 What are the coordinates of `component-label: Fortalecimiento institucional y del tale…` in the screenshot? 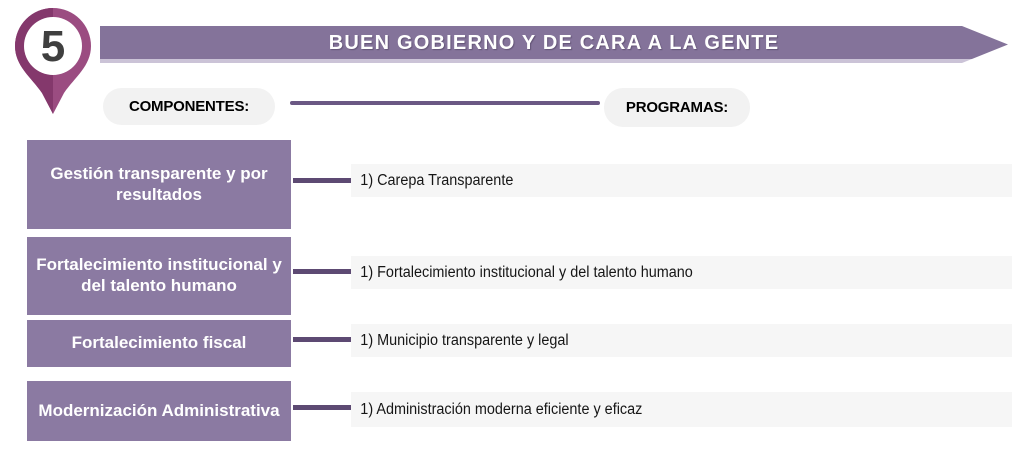 It's located at (159, 275).